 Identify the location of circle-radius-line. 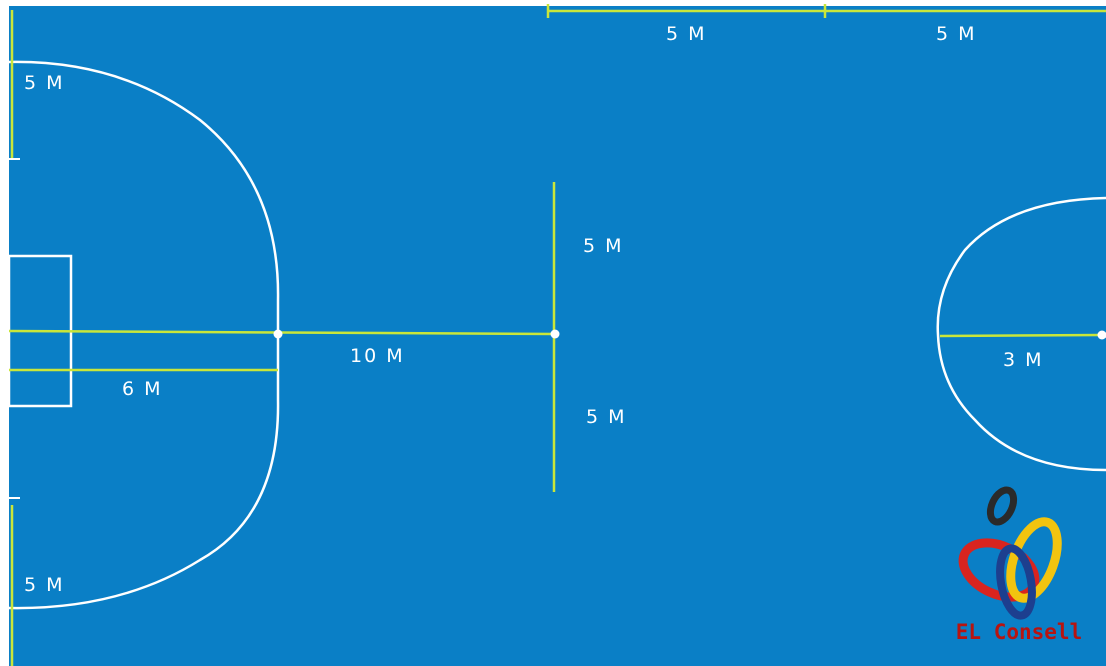
(1021, 335).